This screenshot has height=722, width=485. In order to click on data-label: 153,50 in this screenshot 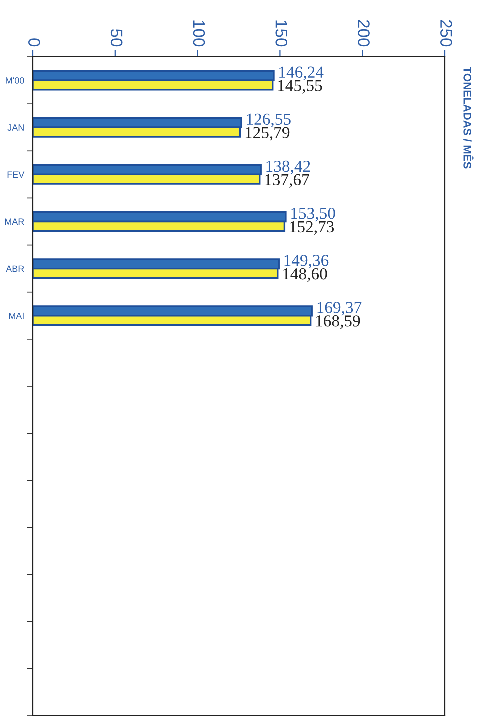, I will do `click(314, 215)`.